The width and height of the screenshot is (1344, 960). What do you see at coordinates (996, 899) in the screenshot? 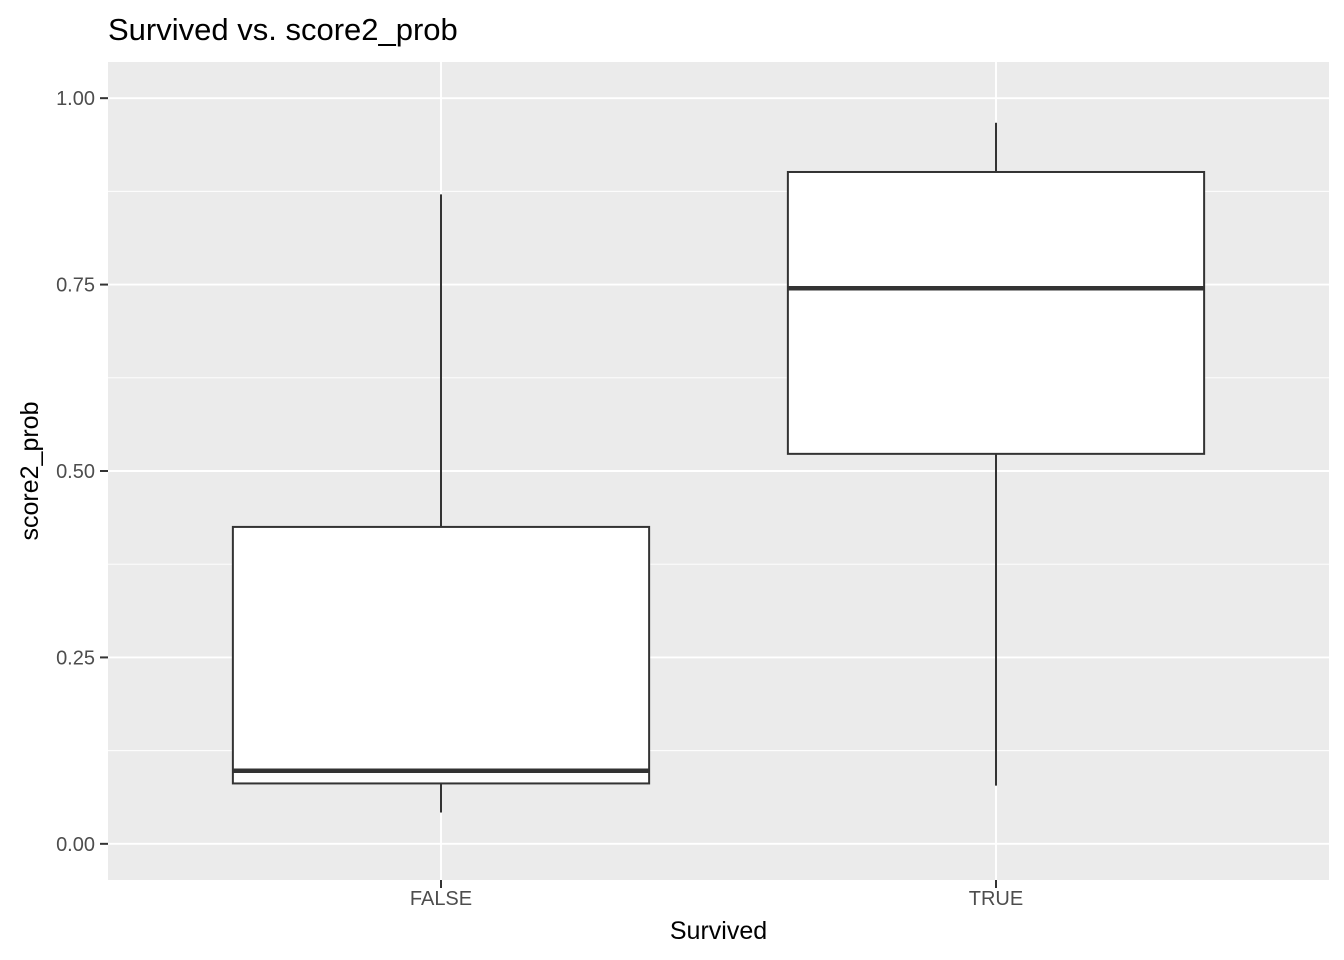
I see `x-tick-label: TRUE` at bounding box center [996, 899].